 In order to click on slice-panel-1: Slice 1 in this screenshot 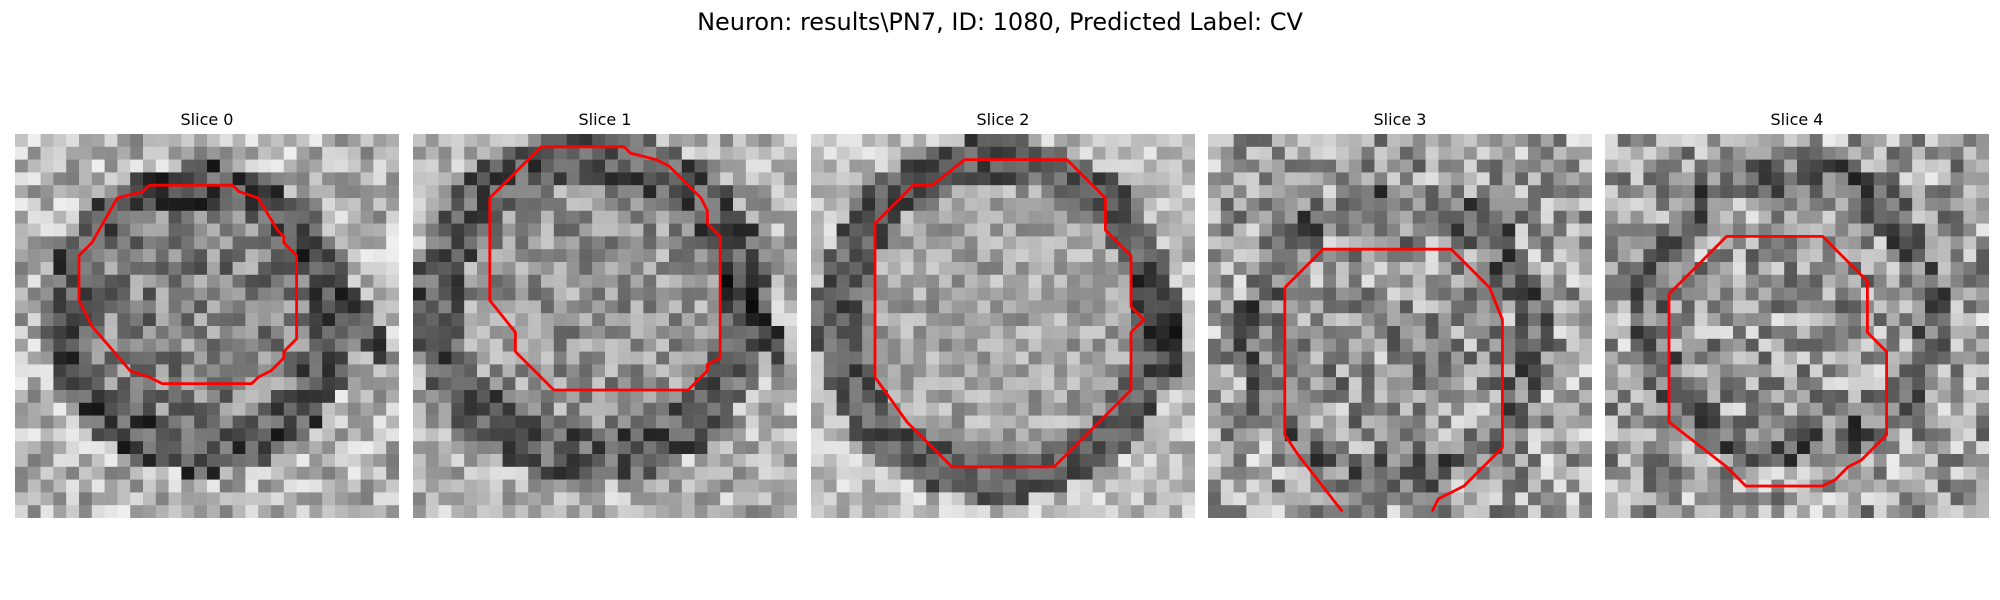, I will do `click(605, 314)`.